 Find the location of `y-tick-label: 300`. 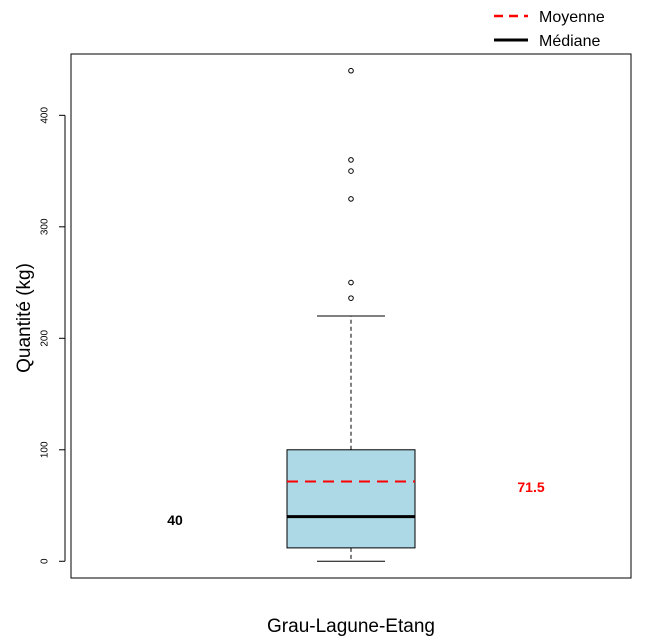

y-tick-label: 300 is located at coordinates (45, 226).